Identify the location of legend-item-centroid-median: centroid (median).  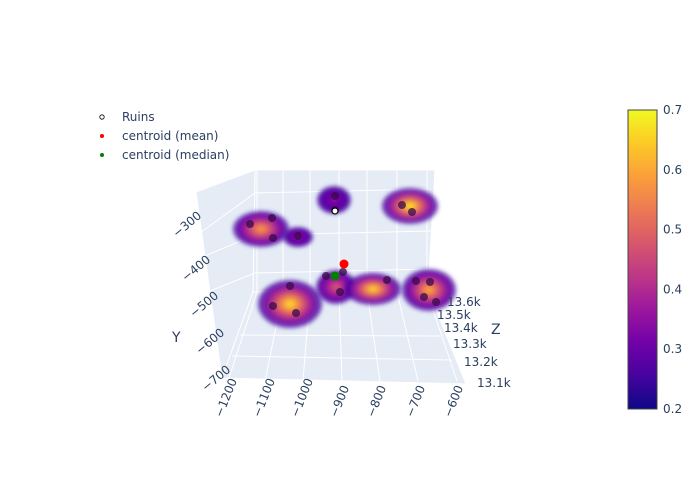
(164, 155).